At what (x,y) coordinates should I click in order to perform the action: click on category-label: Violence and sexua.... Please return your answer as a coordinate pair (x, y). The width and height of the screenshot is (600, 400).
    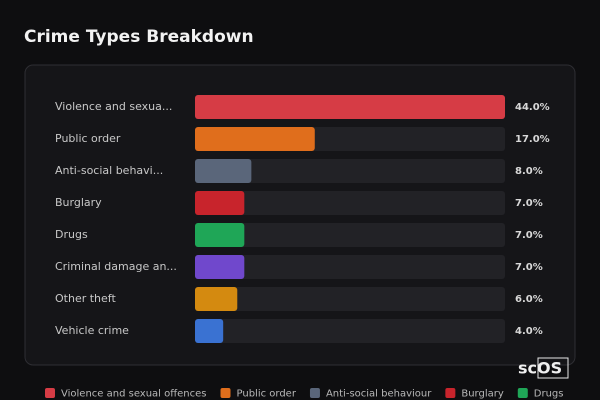
    Looking at the image, I should click on (113, 106).